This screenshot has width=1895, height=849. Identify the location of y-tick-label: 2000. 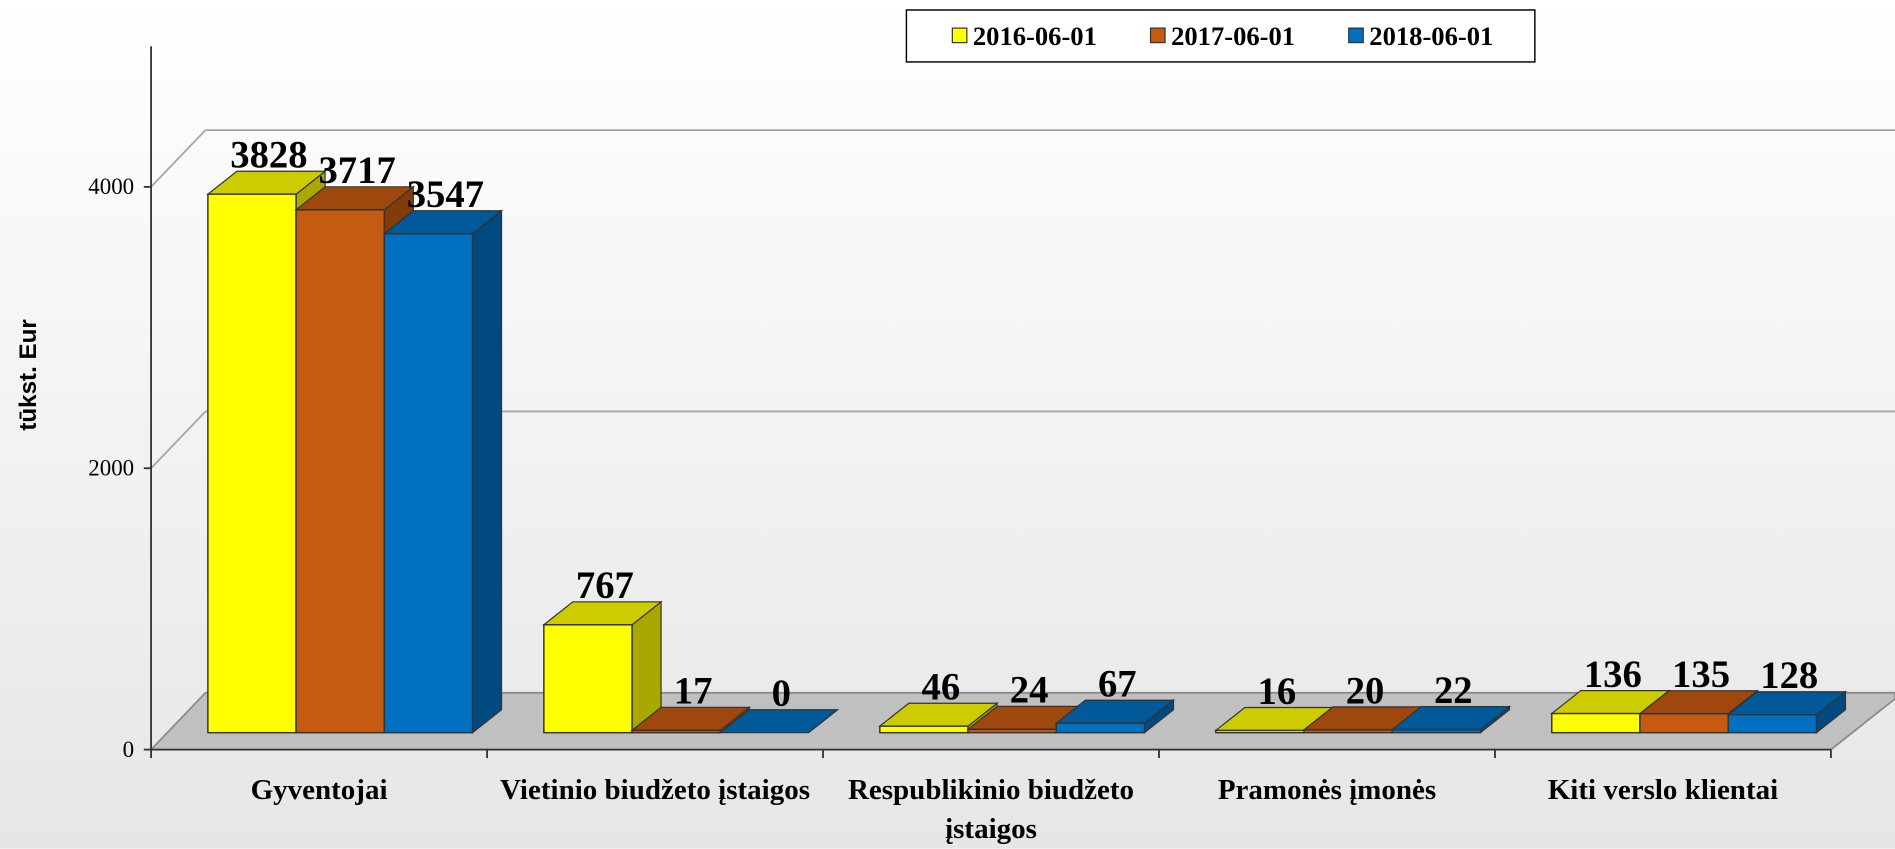
(111, 468).